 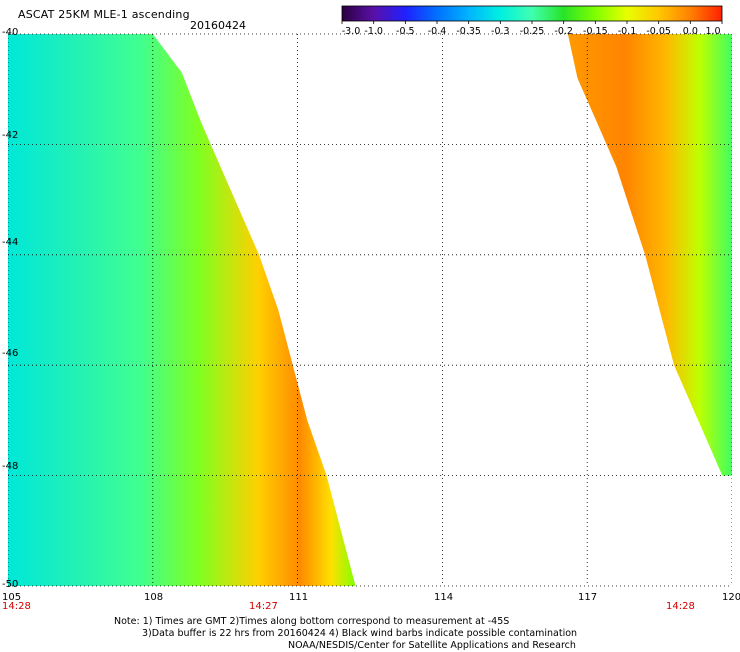 I want to click on lon-label-111: 111, so click(x=299, y=597).